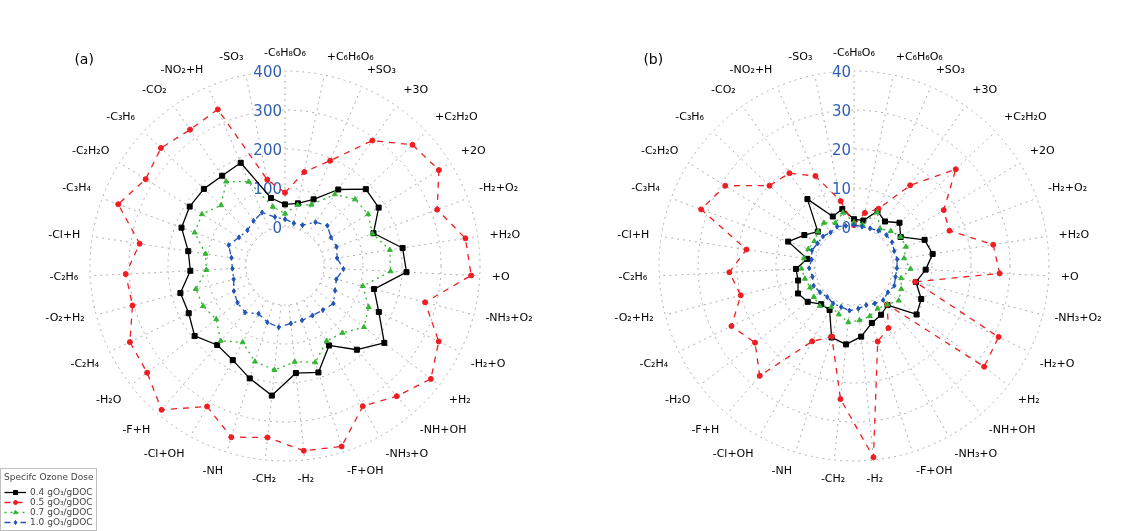 Image resolution: width=1139 pixels, height=531 pixels. I want to click on legend-label: 0.4 gO₃/gDOC, so click(61, 492).